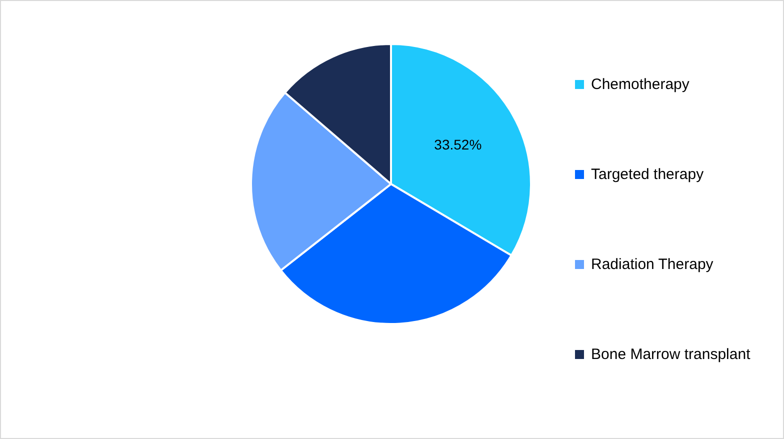 The image size is (784, 439). I want to click on legend-label: Chemotherapy, so click(640, 84).